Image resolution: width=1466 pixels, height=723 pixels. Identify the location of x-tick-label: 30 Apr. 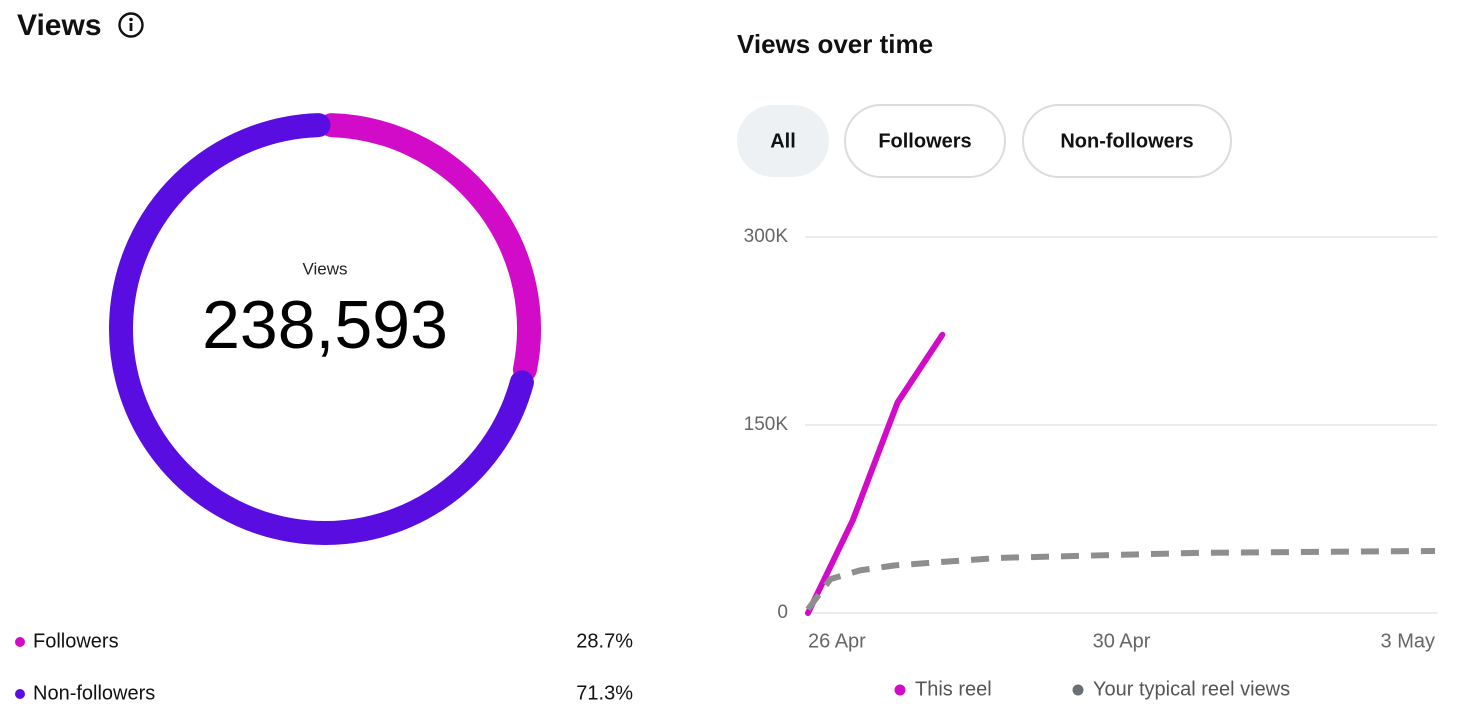
(1122, 641).